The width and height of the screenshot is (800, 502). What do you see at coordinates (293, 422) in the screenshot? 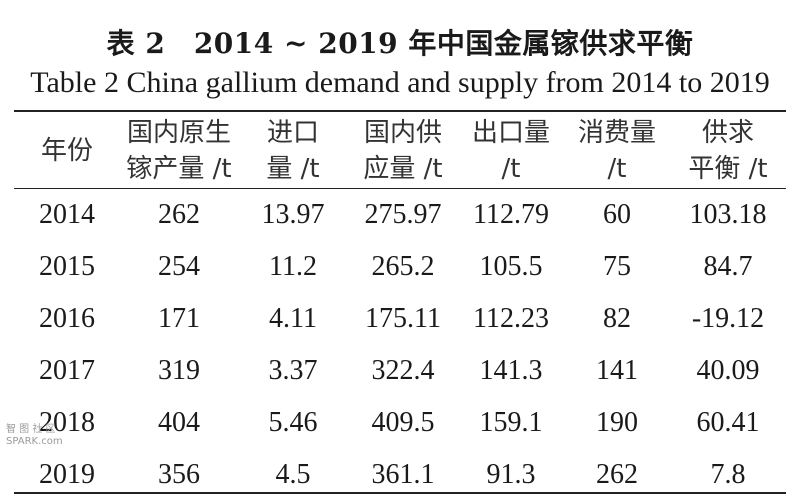
I see `table-cell: 5.46` at bounding box center [293, 422].